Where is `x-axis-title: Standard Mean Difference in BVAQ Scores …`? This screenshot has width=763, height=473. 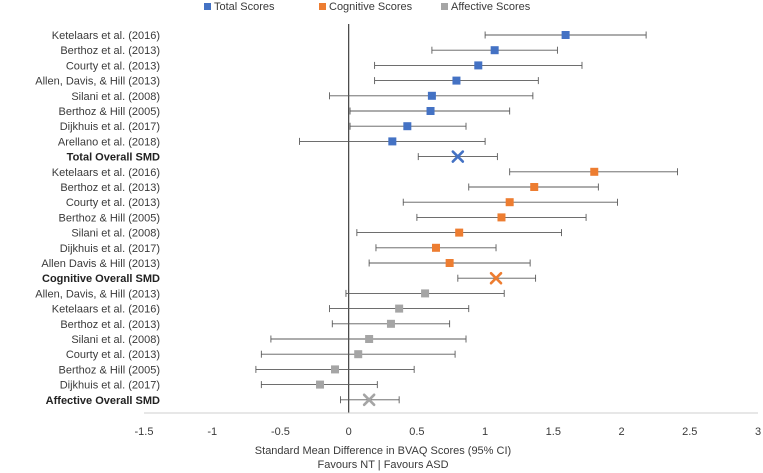
x-axis-title: Standard Mean Difference in BVAQ Scores … is located at coordinates (383, 451).